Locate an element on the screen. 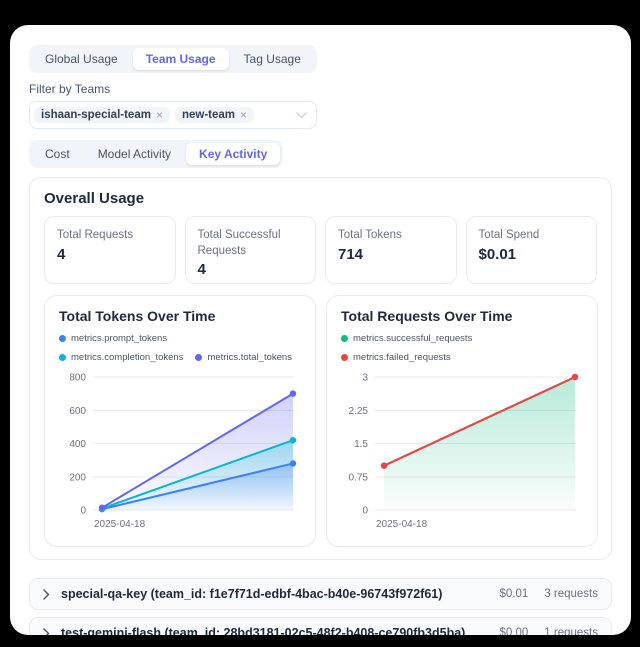  stat-total-successful-requests: Total Successful Requests 4 is located at coordinates (250, 250).